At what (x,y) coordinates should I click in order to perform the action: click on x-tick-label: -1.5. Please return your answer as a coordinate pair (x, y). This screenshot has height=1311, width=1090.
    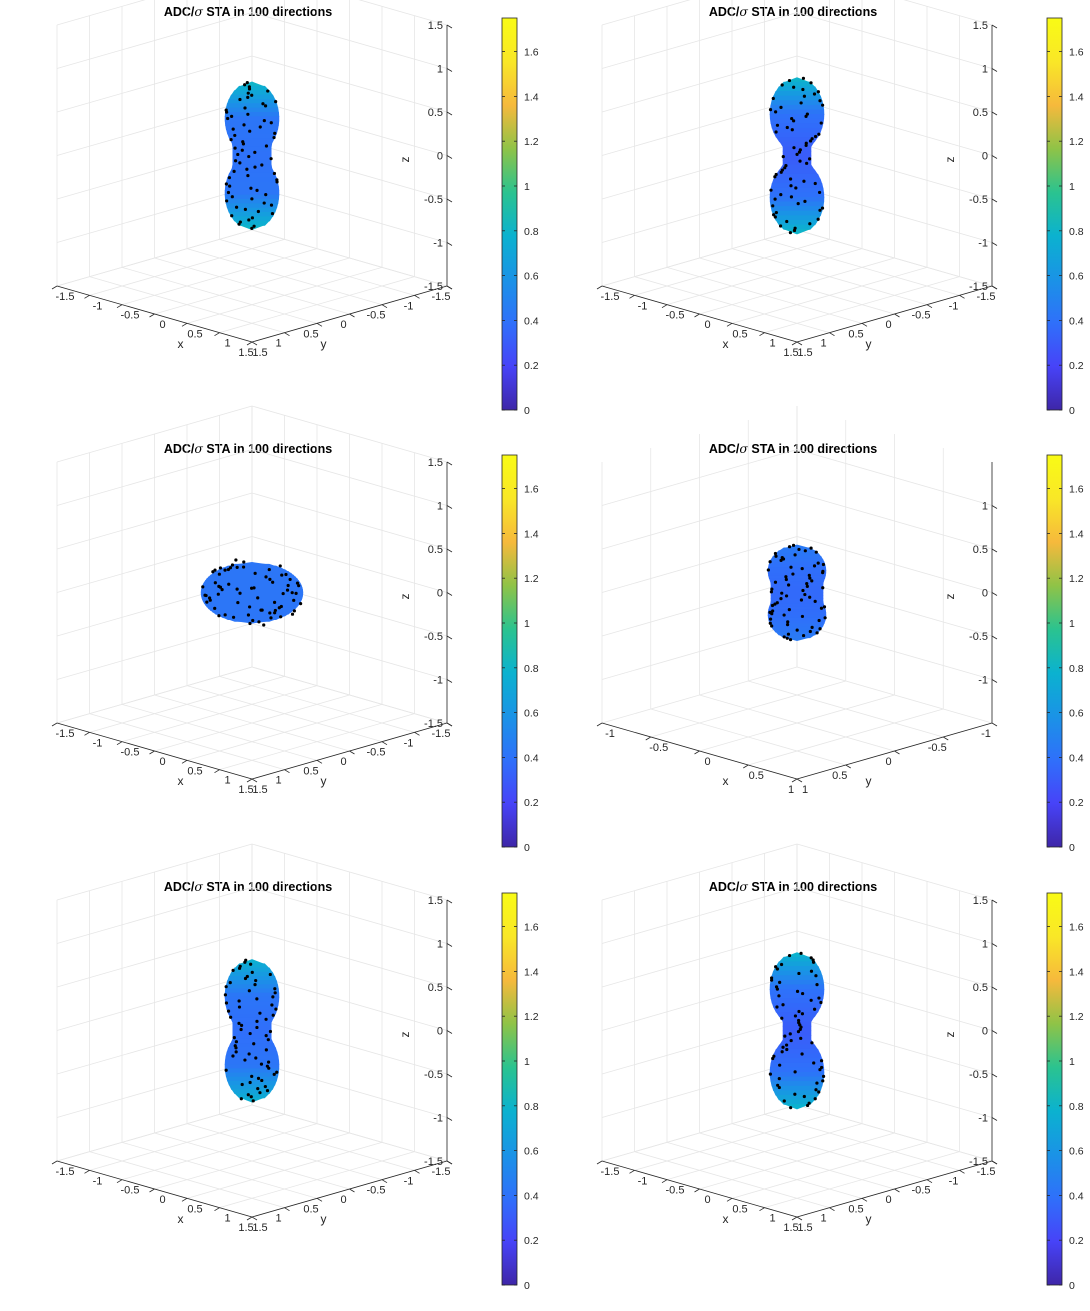
    Looking at the image, I should click on (65, 297).